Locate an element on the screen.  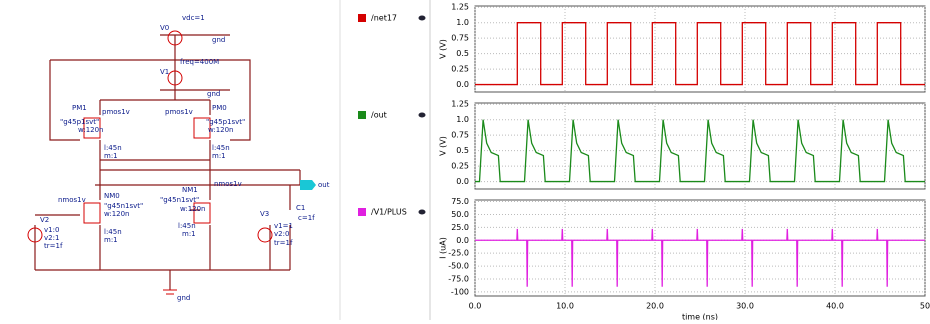
x-axis-title: time (ns) is located at coordinates (700, 317).